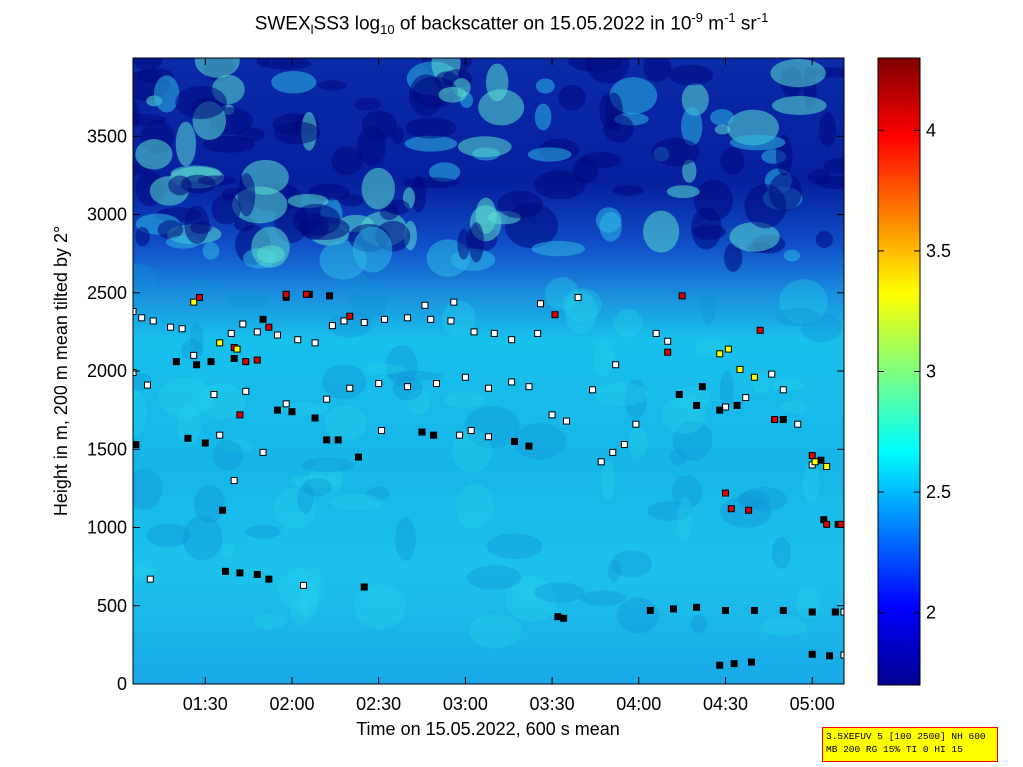 The width and height of the screenshot is (1023, 767). Describe the element at coordinates (291, 704) in the screenshot. I see `x-tick-label: 02:00` at that location.